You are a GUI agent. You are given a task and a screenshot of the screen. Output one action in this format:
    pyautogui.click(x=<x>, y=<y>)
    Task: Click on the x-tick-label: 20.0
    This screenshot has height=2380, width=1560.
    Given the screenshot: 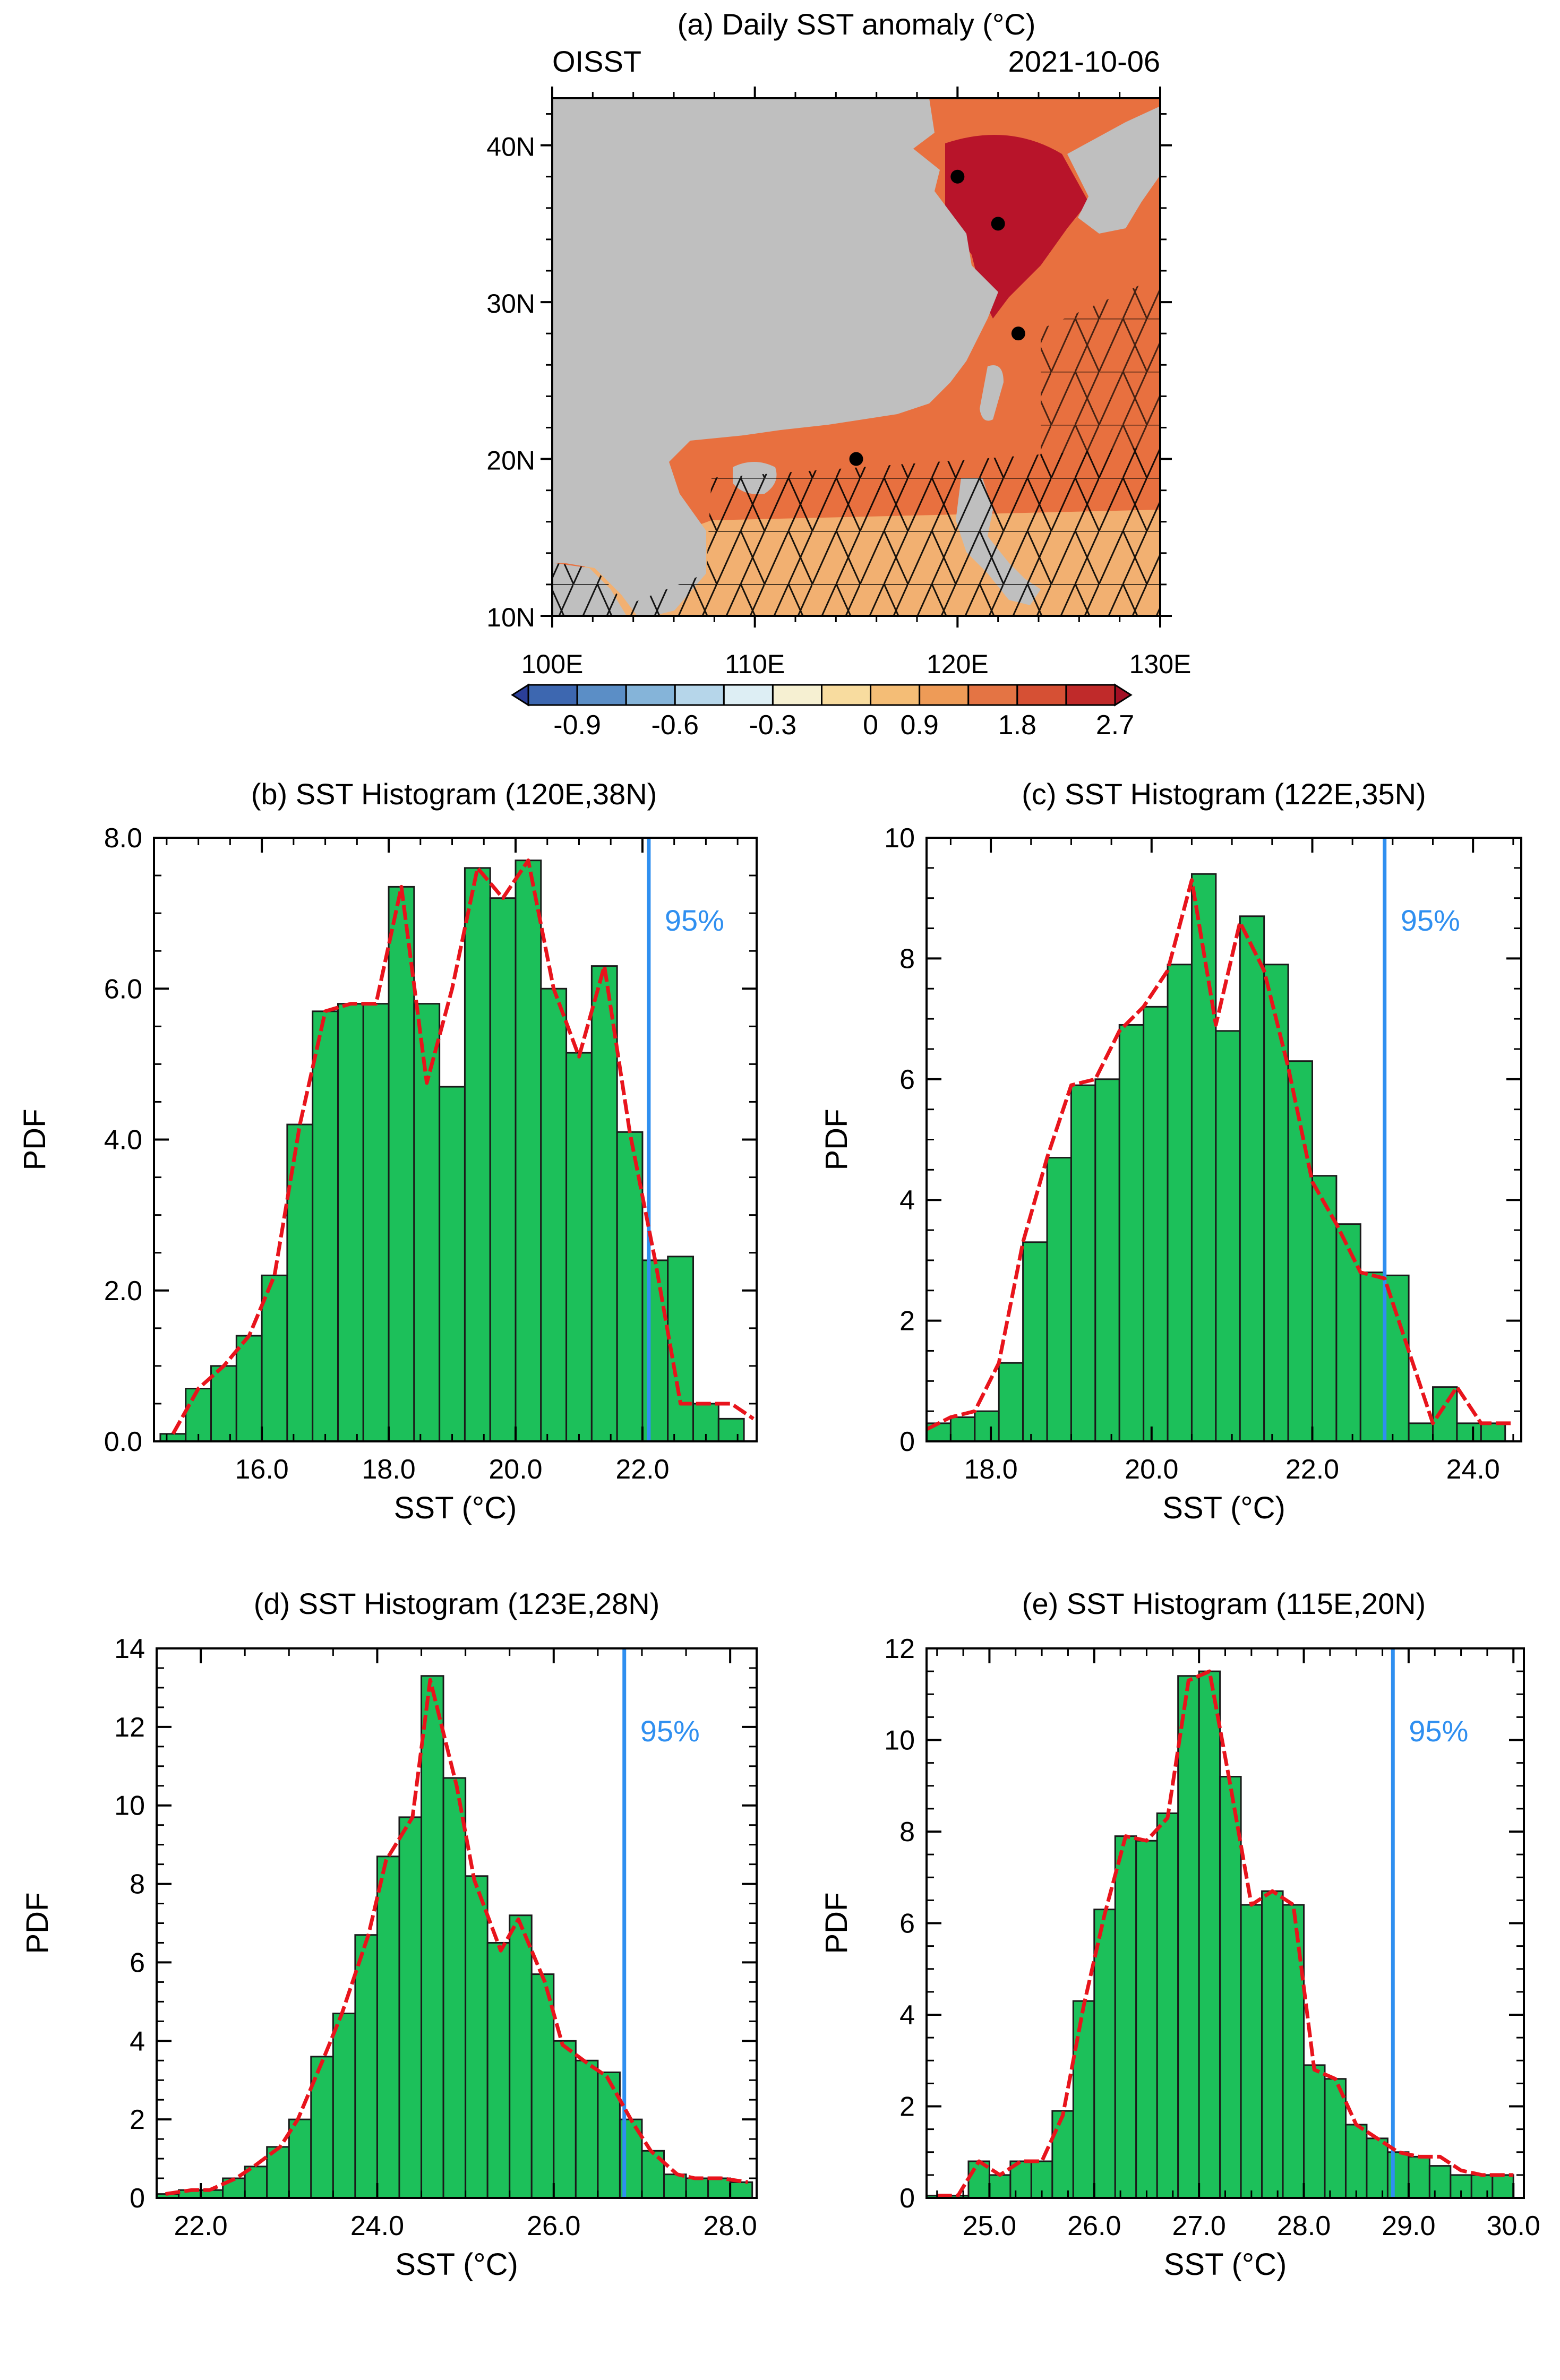 What is the action you would take?
    pyautogui.click(x=1151, y=1469)
    